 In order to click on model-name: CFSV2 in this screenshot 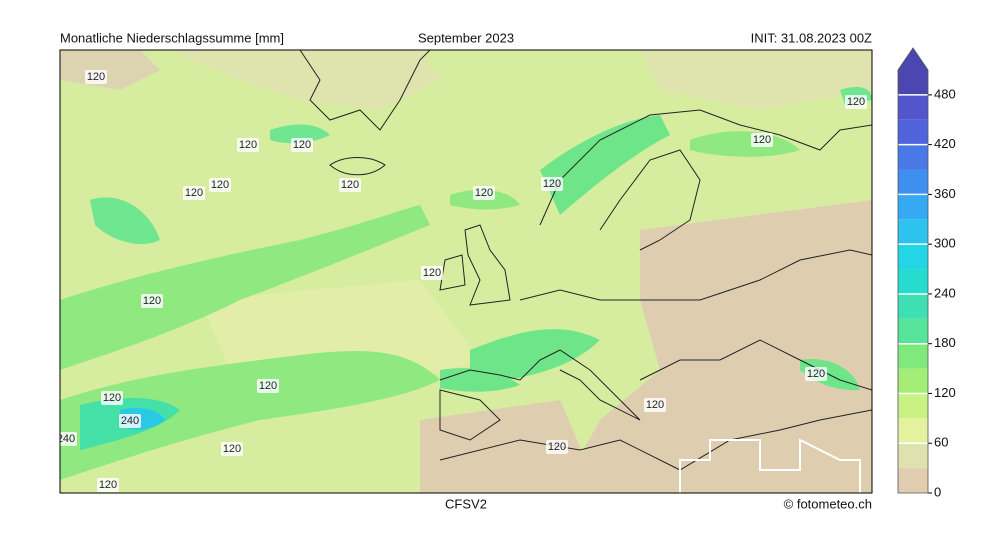, I will do `click(466, 503)`.